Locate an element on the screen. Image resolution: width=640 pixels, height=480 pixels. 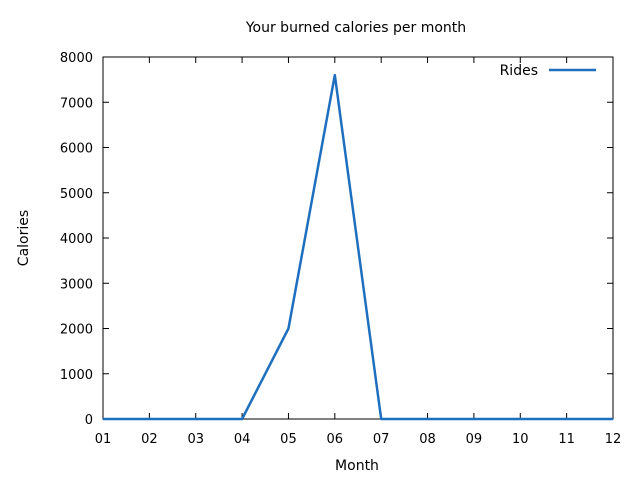
legend: Rides is located at coordinates (548, 71).